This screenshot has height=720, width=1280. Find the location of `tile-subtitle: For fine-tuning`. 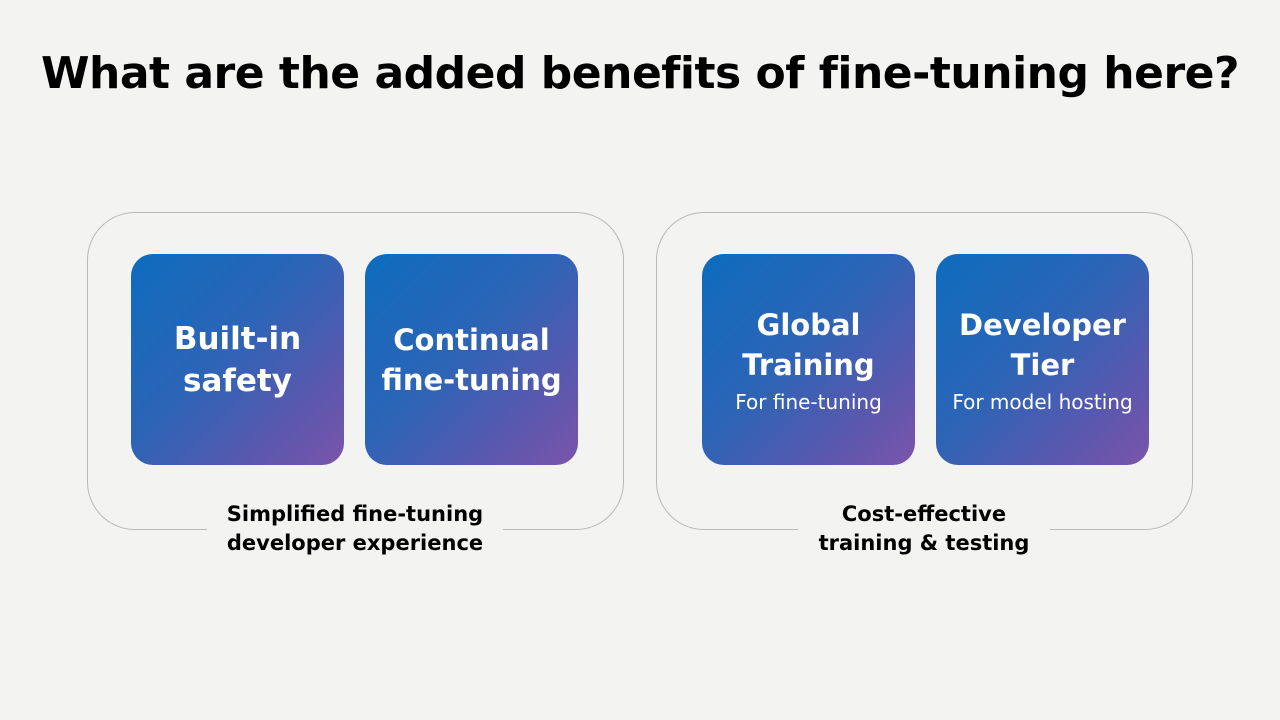

tile-subtitle: For fine-tuning is located at coordinates (808, 401).